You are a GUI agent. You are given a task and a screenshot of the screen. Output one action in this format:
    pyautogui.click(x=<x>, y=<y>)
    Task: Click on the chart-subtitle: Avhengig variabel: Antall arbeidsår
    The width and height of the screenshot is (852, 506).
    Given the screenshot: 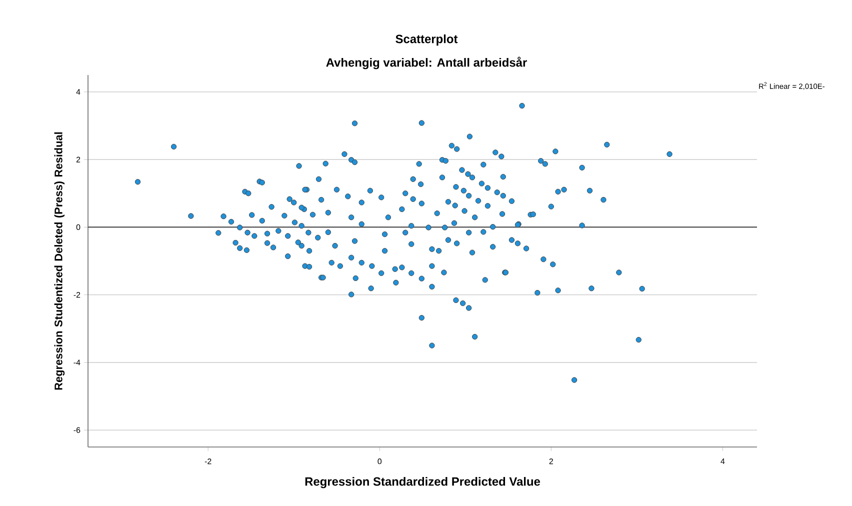 What is the action you would take?
    pyautogui.click(x=426, y=63)
    